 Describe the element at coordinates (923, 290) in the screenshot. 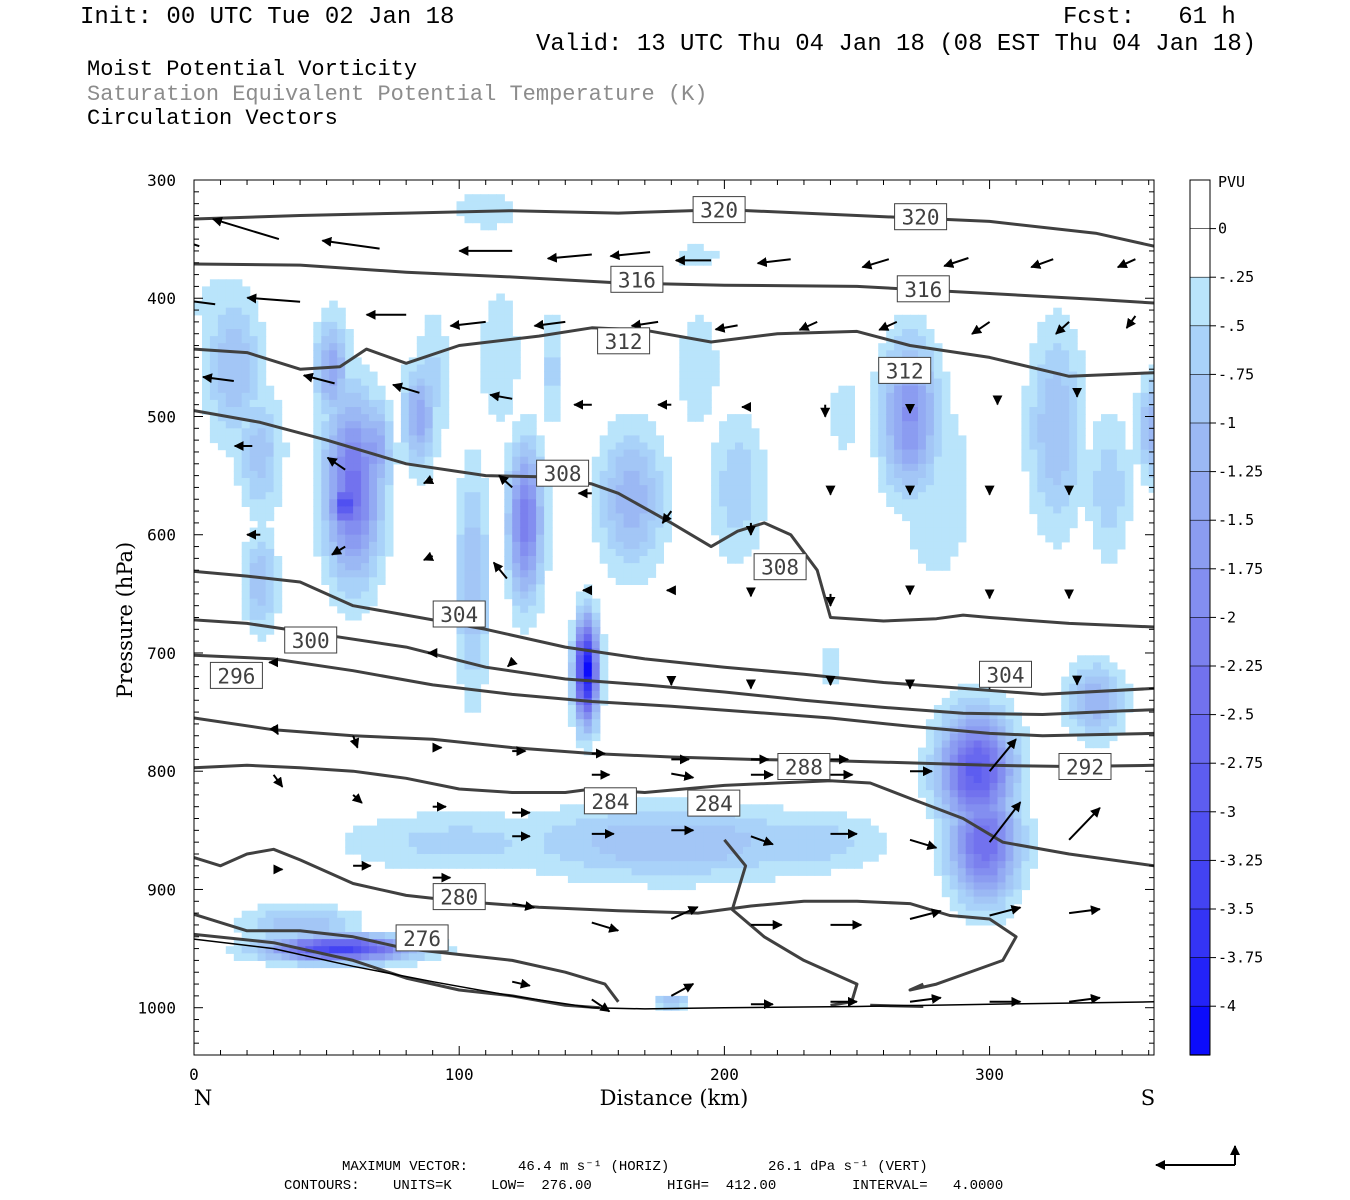

I see `contour-label-text: 316` at that location.